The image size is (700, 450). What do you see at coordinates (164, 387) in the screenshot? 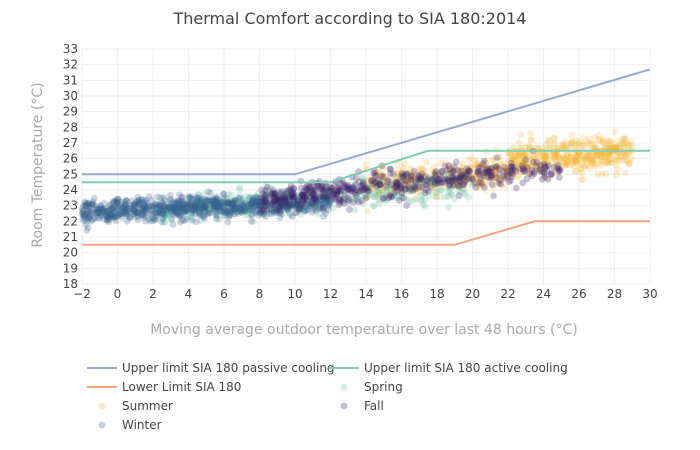
I see `legend-item: Lower Limit SIA 180` at bounding box center [164, 387].